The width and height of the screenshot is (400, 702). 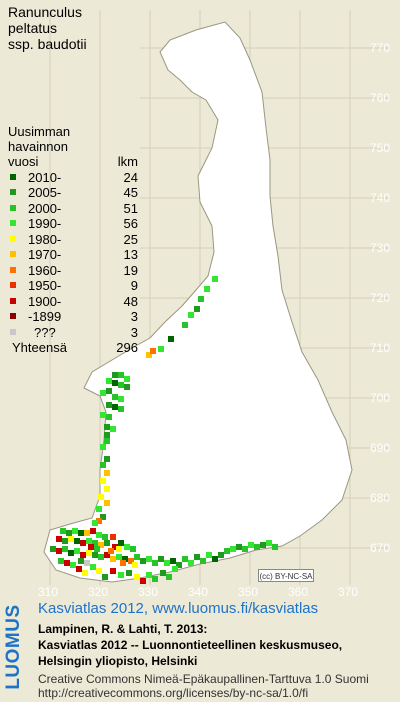 I want to click on grid-label-north: 670, so click(x=380, y=548).